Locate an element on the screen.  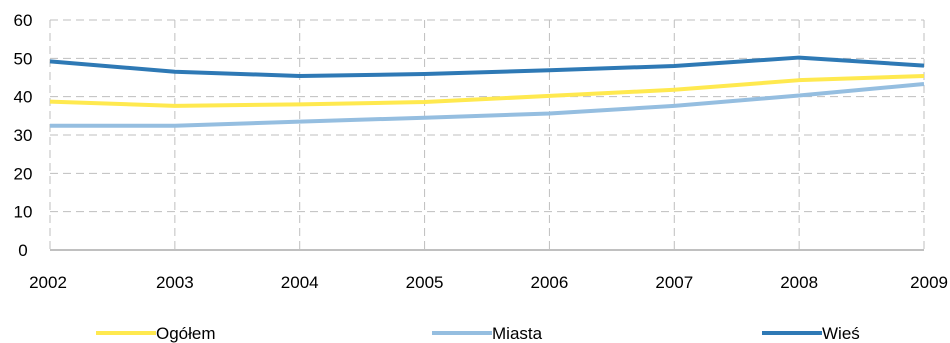
y-tick-label: 30 is located at coordinates (23, 135).